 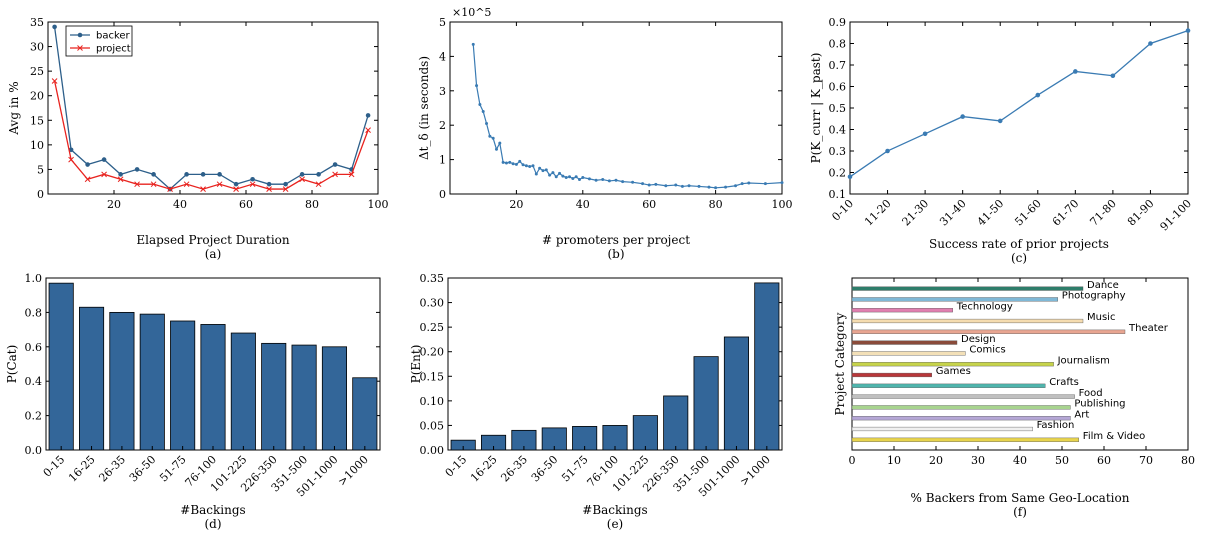 I want to click on c-x-tick-label: 51-60, so click(x=1028, y=213).